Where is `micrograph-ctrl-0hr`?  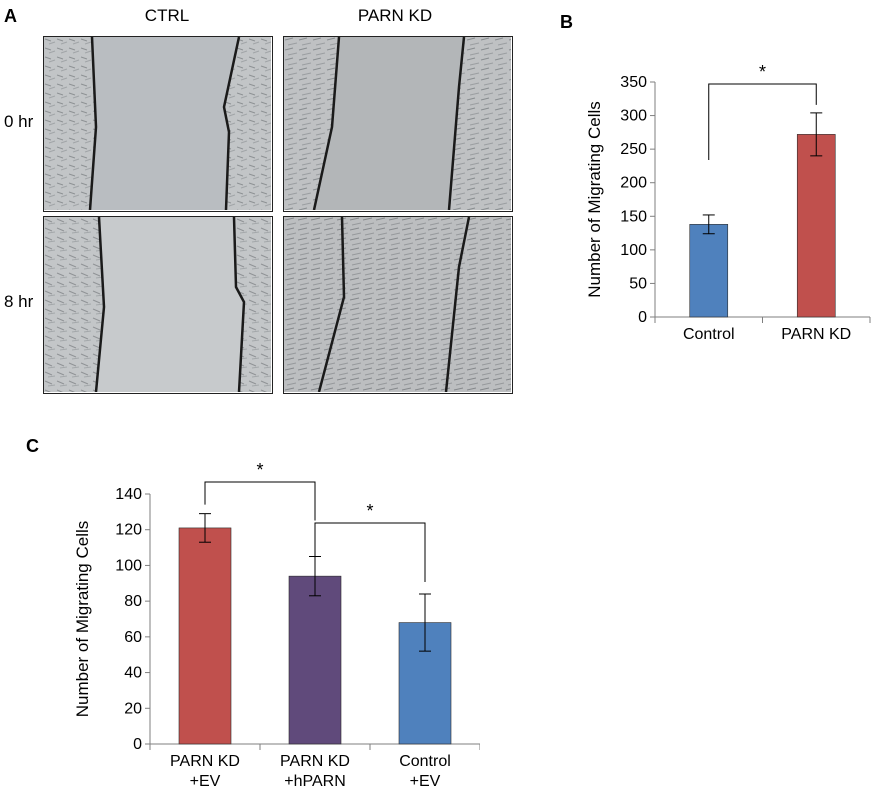
micrograph-ctrl-0hr is located at coordinates (158, 124).